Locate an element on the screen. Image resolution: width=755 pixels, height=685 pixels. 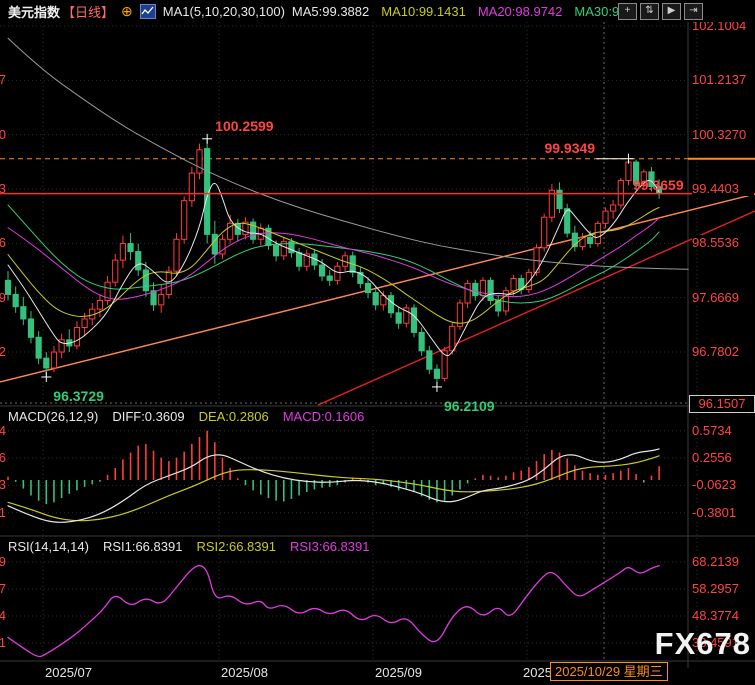
price-axis-fragment: 98.5536 is located at coordinates (3, 243).